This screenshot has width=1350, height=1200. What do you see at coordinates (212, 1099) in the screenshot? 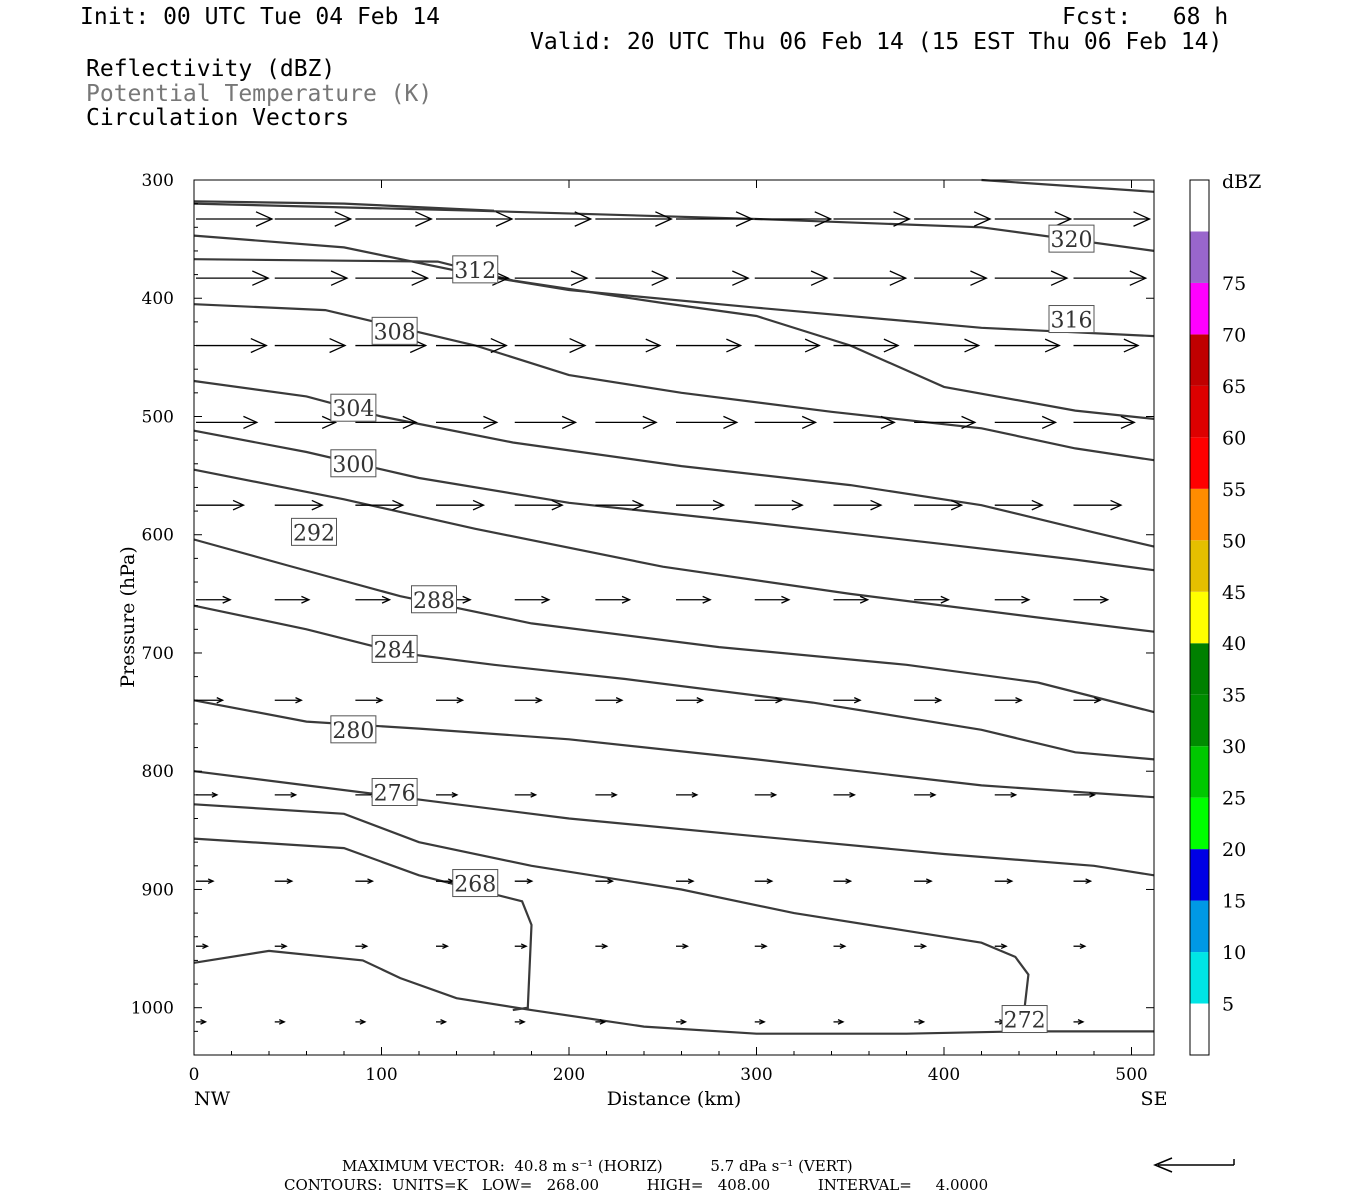
I see `x-end-label-nw: NW` at bounding box center [212, 1099].